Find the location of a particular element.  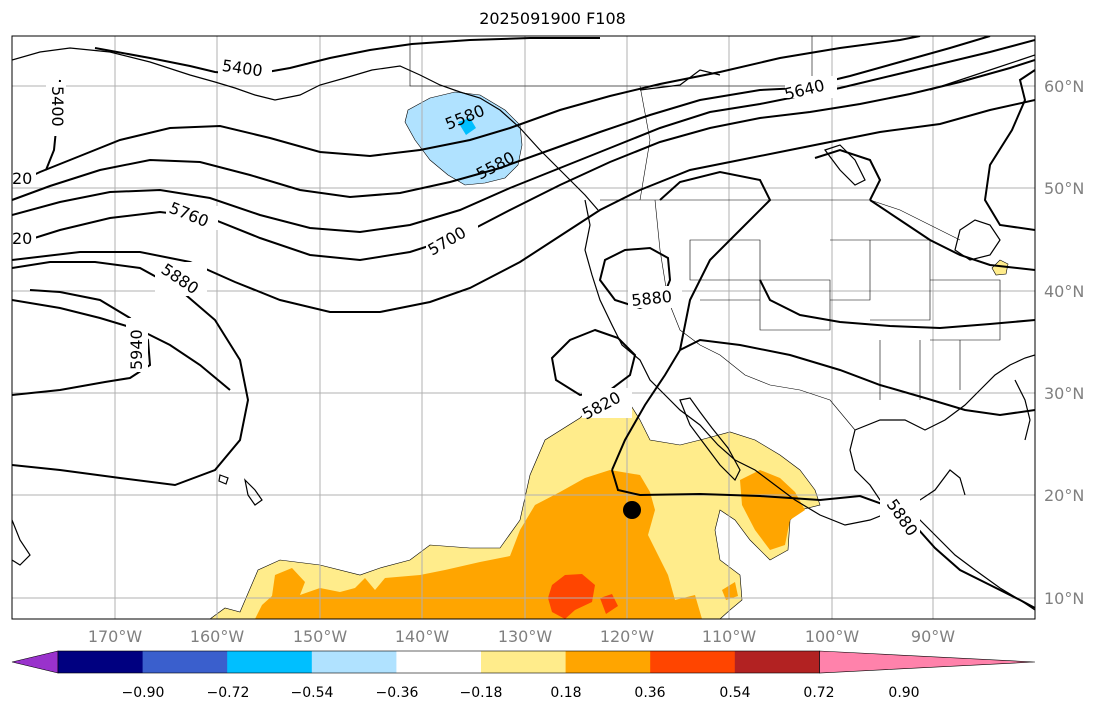

map-title: 2025091900 F108 is located at coordinates (552, 18).